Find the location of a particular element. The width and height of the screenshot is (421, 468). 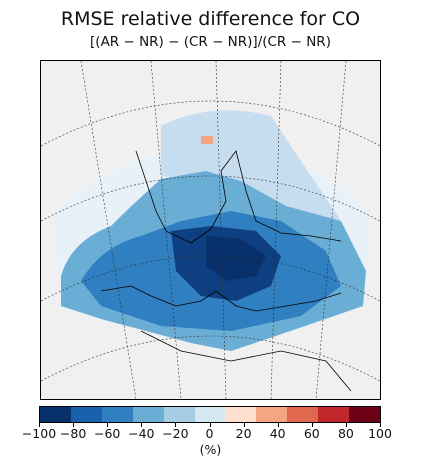

colorbar-tick-label: −60 is located at coordinates (107, 433).